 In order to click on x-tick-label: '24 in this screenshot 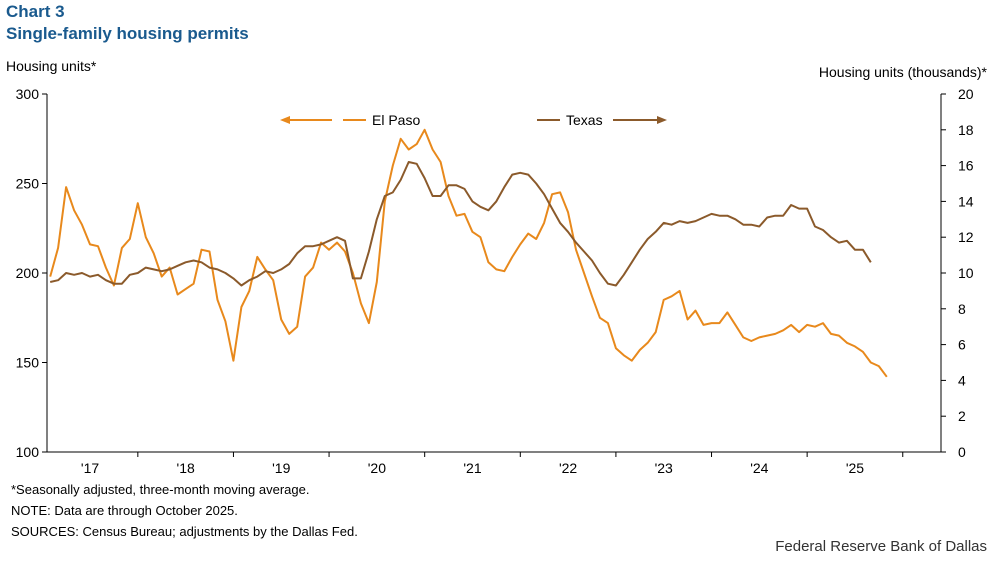, I will do `click(759, 468)`.